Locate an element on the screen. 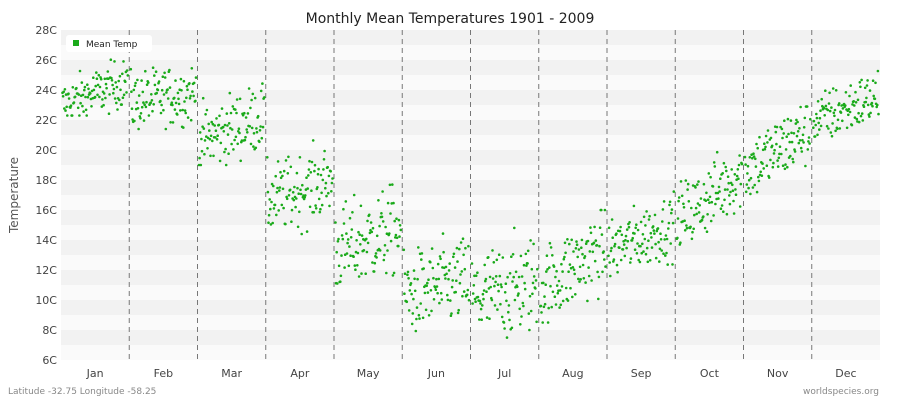 This screenshot has width=900, height=400. x-tick-label: Oct is located at coordinates (710, 373).